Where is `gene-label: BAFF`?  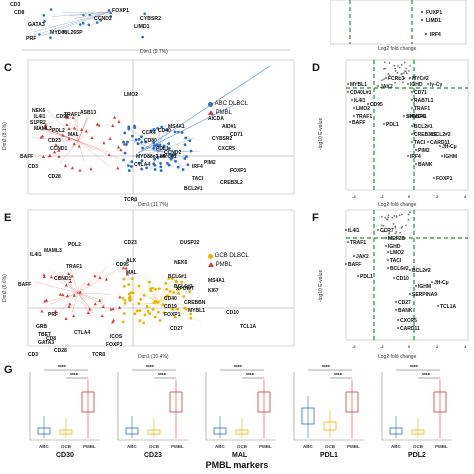 gene-label: BAFF is located at coordinates (26, 157).